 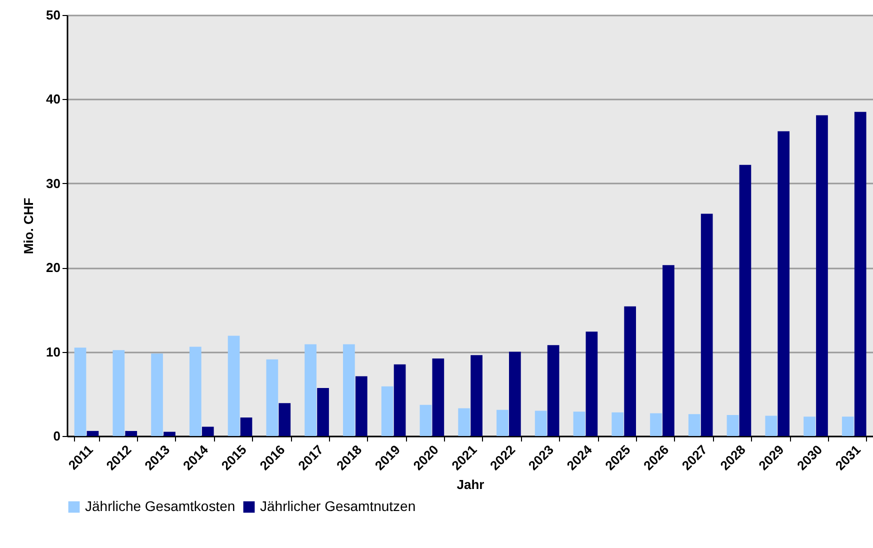 I want to click on y-tick-label: 0, so click(x=56, y=436).